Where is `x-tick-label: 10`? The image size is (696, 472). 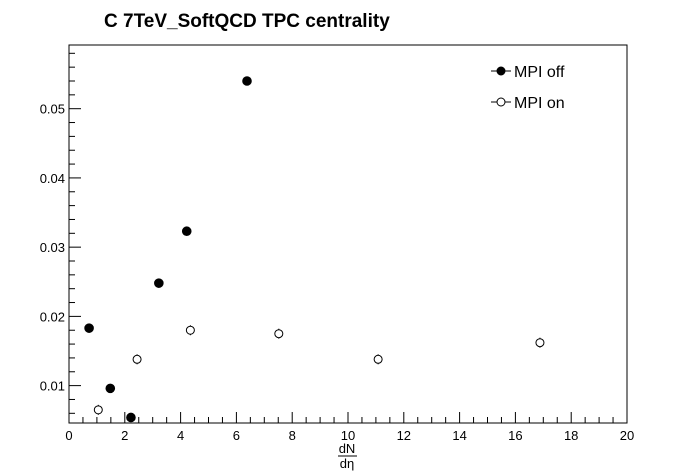
x-tick-label: 10 is located at coordinates (348, 435).